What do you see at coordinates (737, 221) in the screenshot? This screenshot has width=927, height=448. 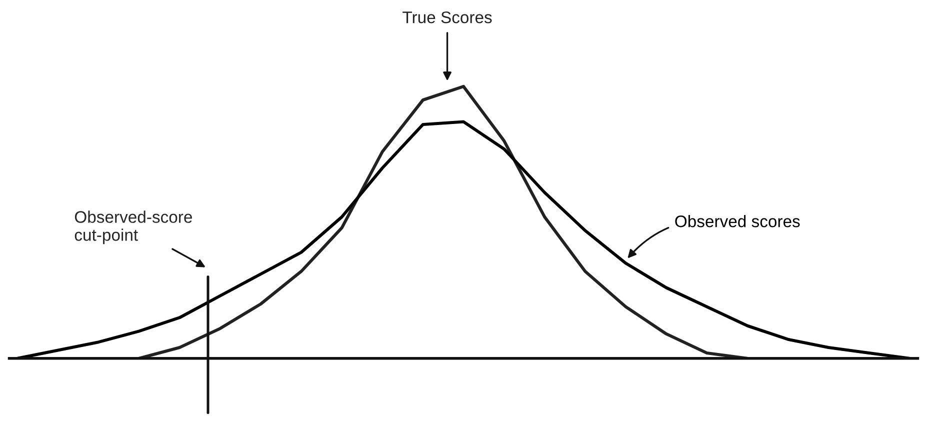 I see `text: Observed scores` at bounding box center [737, 221].